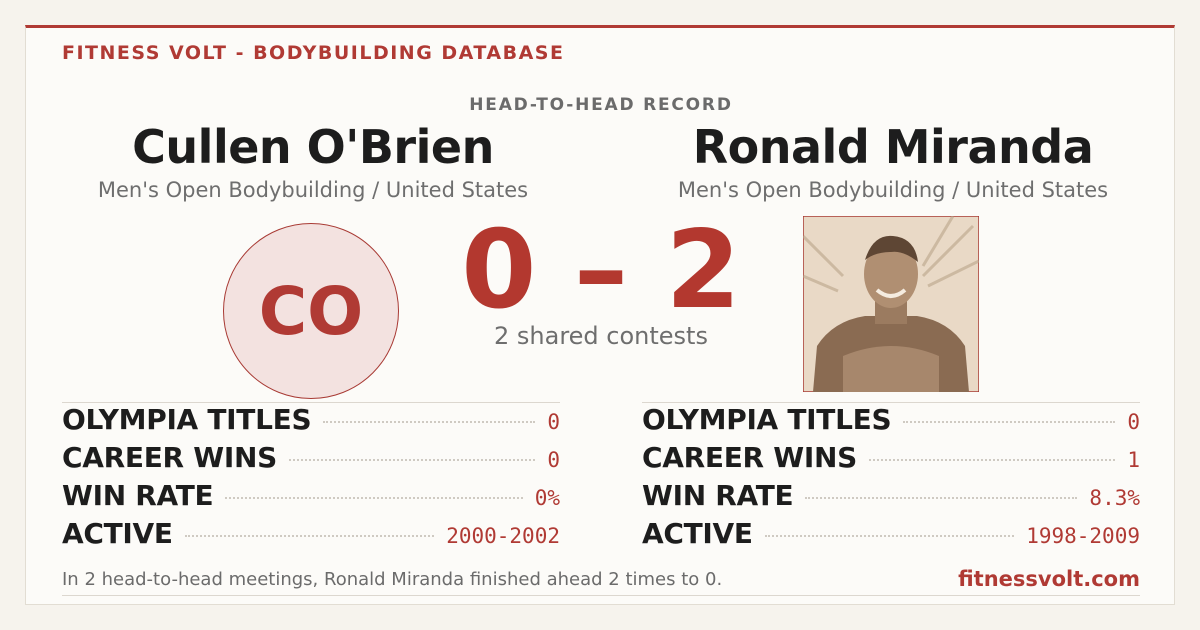 This screenshot has width=1200, height=630. What do you see at coordinates (1049, 579) in the screenshot?
I see `site-link: fitnessvolt.com` at bounding box center [1049, 579].